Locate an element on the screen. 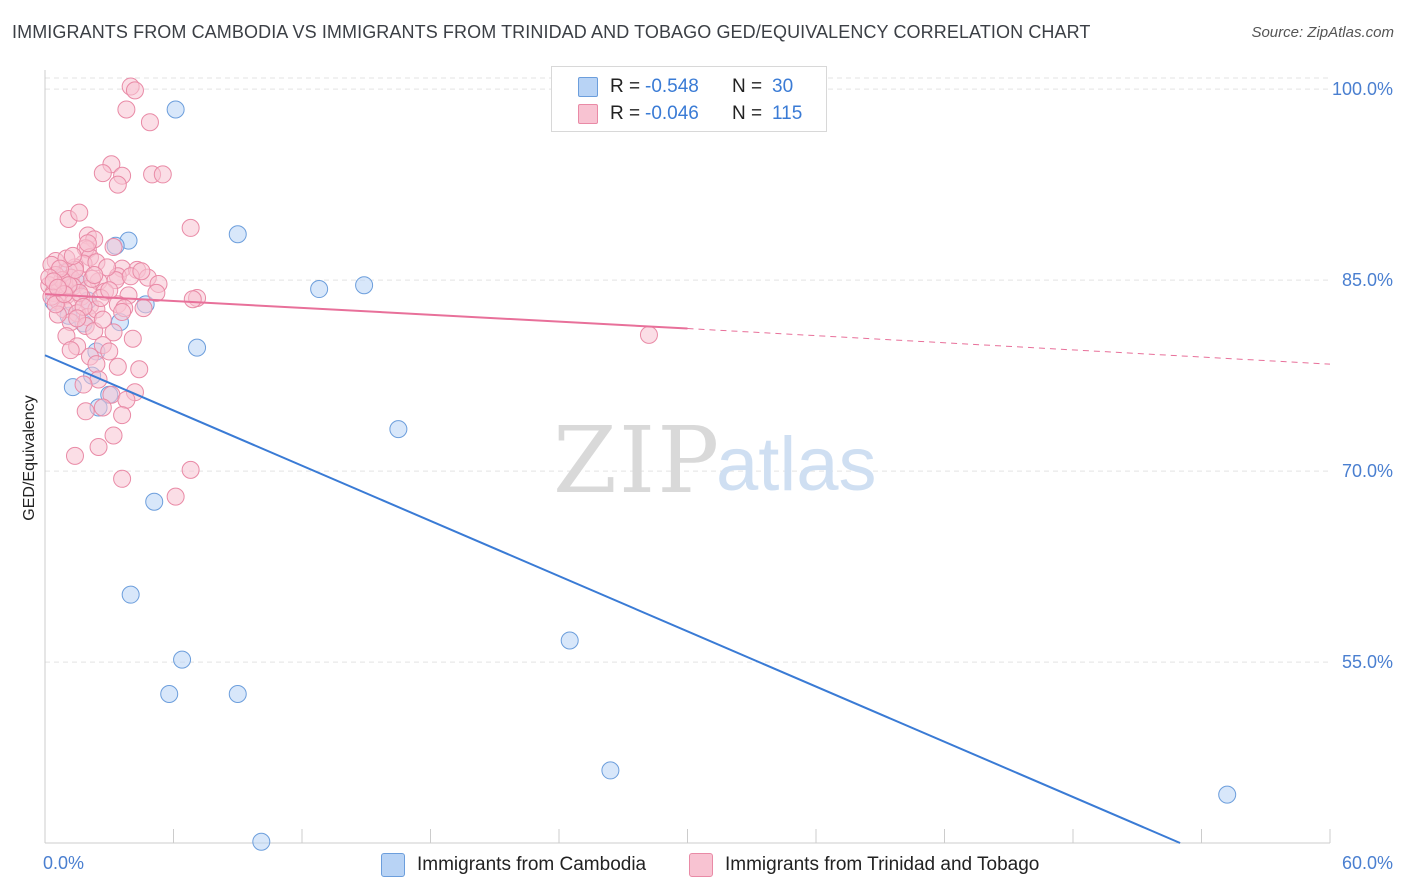 The width and height of the screenshot is (1406, 892). y-tick-label: 70.0% is located at coordinates (1367, 471).